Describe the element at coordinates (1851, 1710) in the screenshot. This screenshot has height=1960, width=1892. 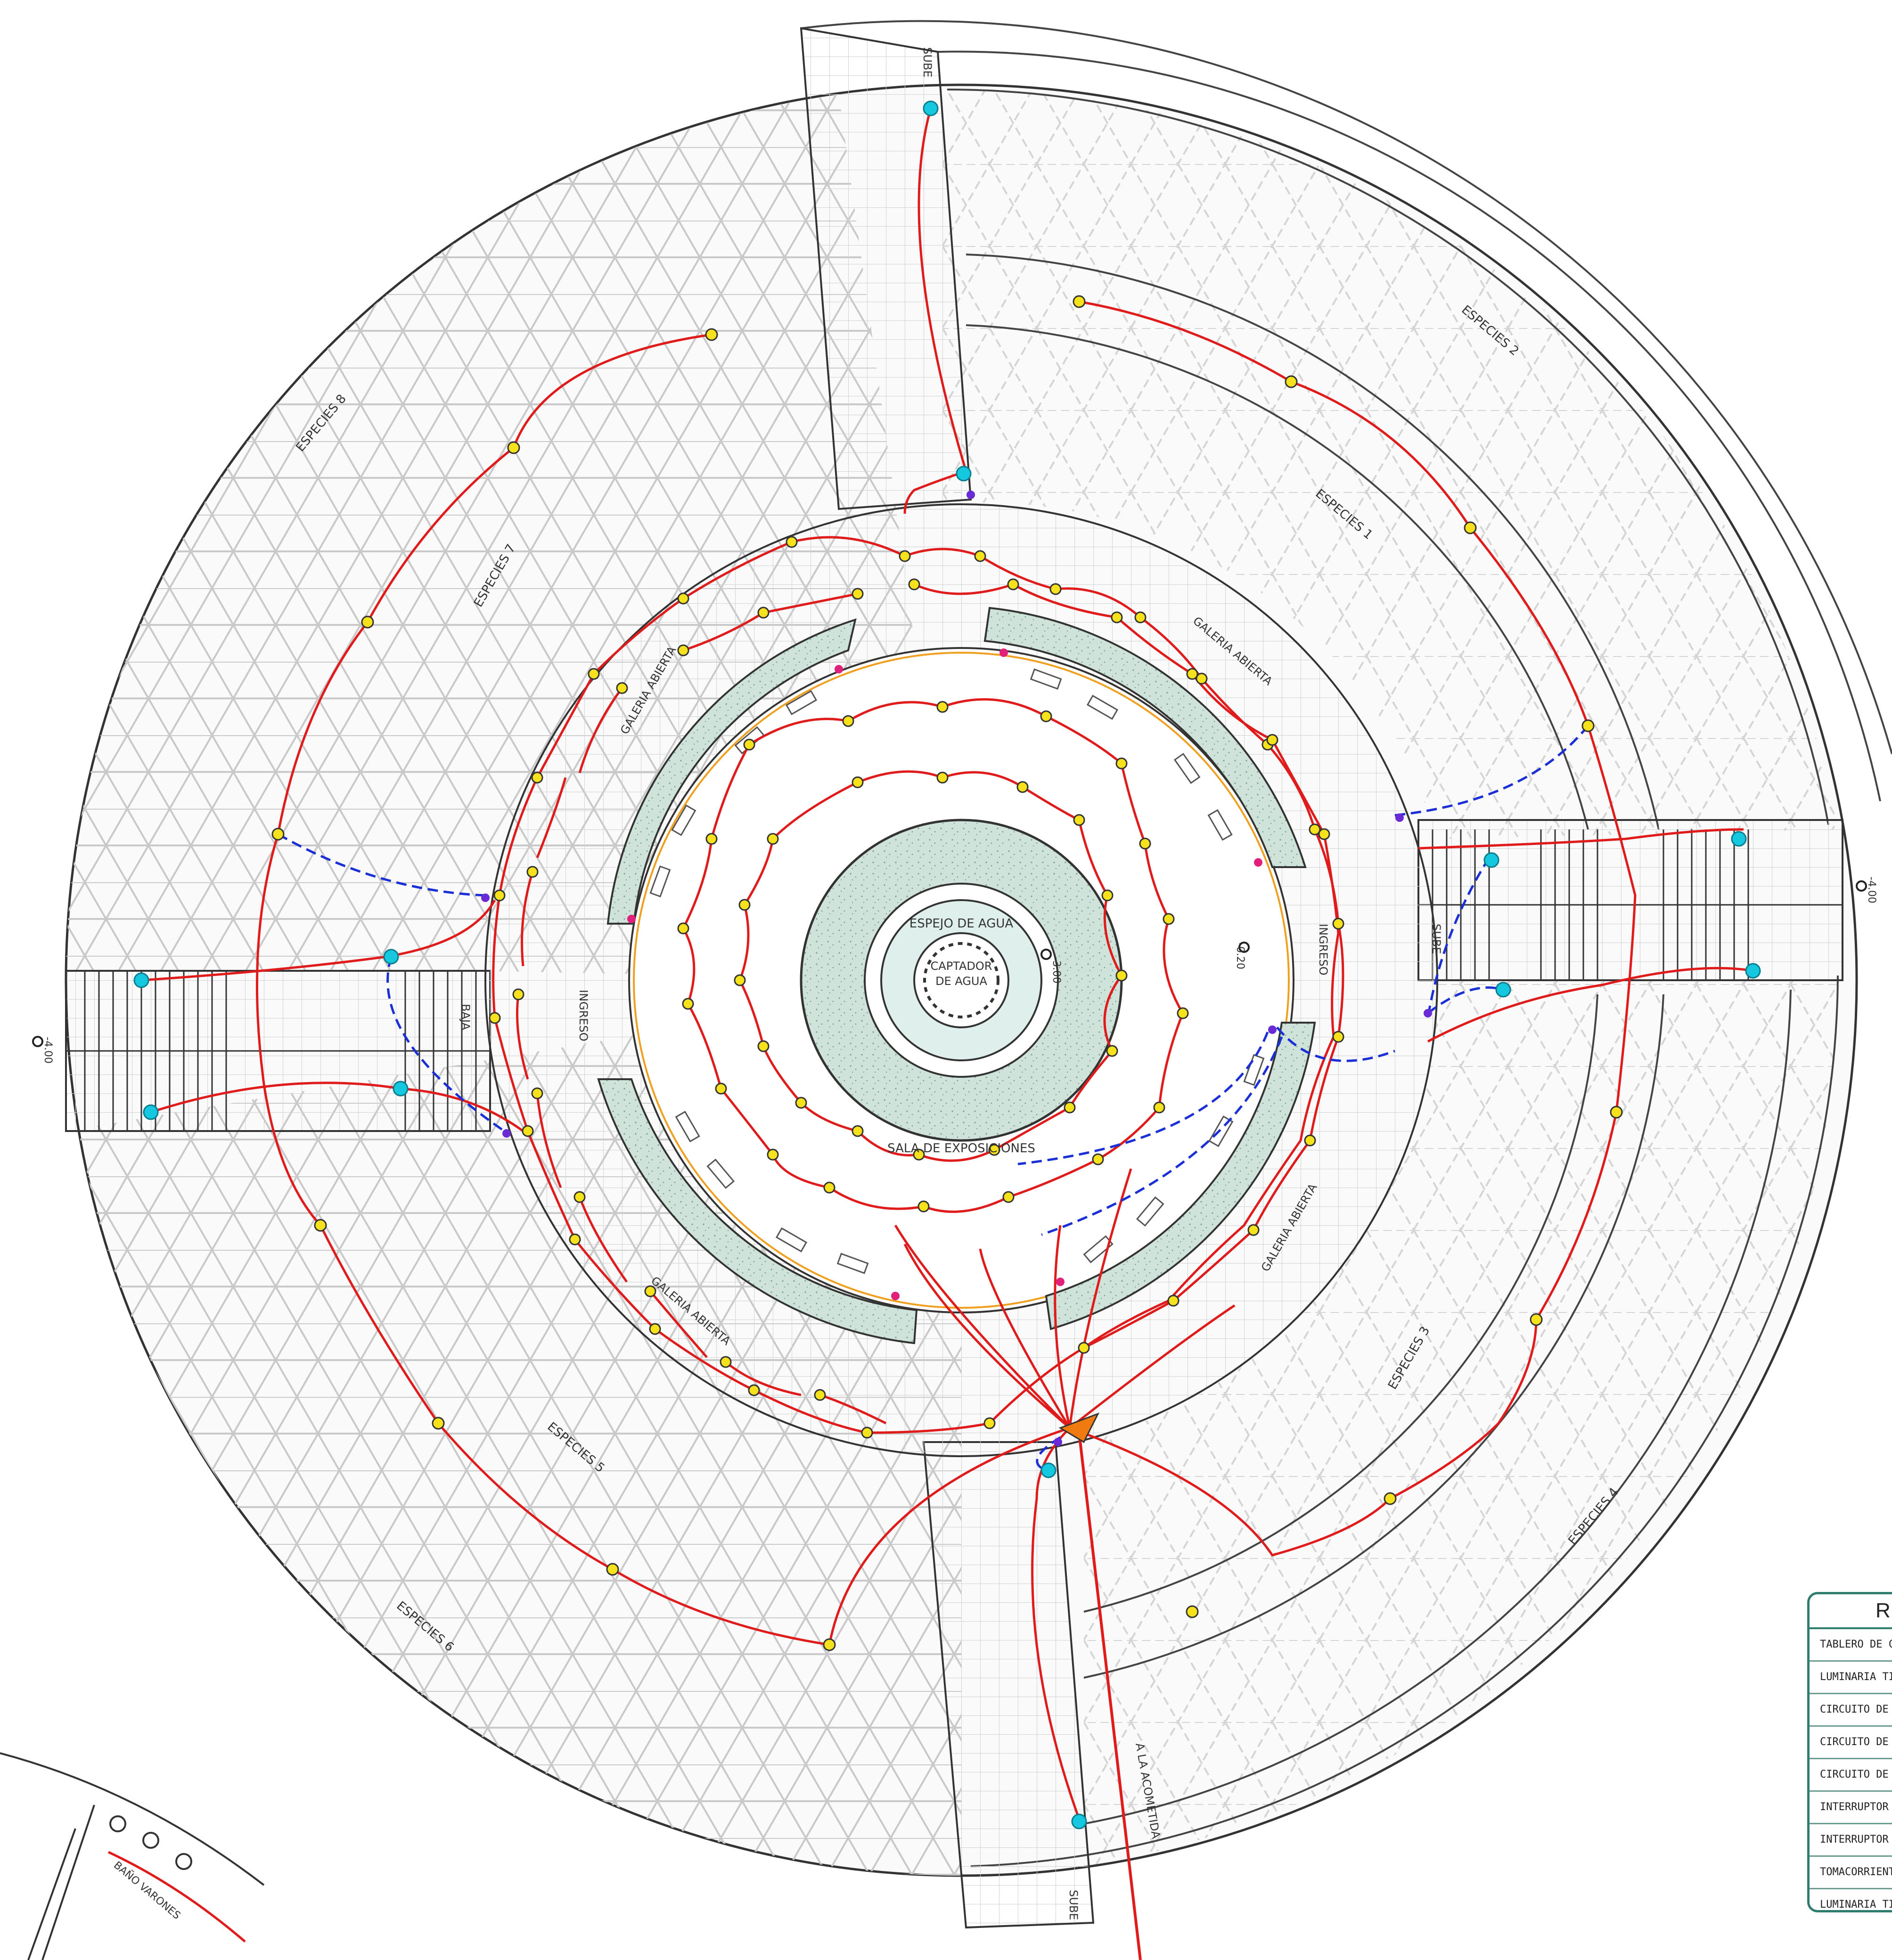
I see `legend-row: CIRCUITO DE ILUM` at that location.